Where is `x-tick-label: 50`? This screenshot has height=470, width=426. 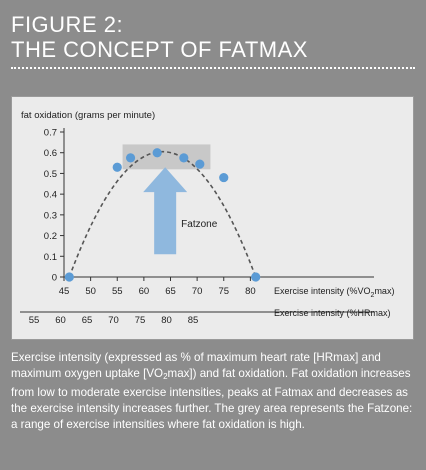 x-tick-label: 50 is located at coordinates (90, 291).